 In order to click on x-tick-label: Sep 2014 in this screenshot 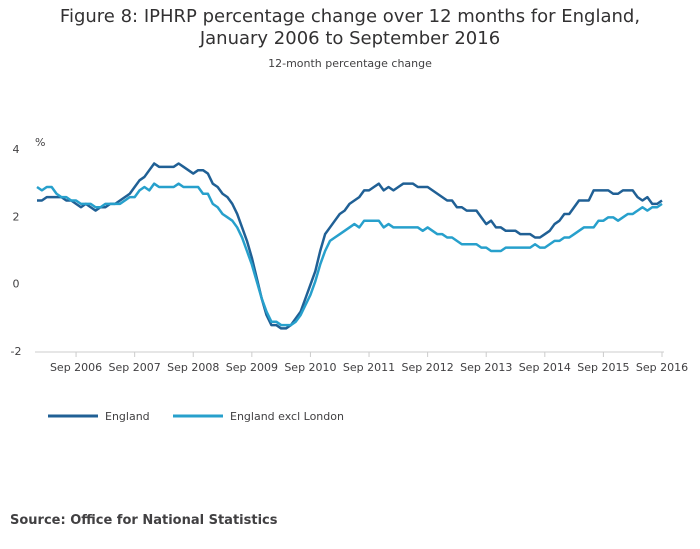, I will do `click(545, 367)`.